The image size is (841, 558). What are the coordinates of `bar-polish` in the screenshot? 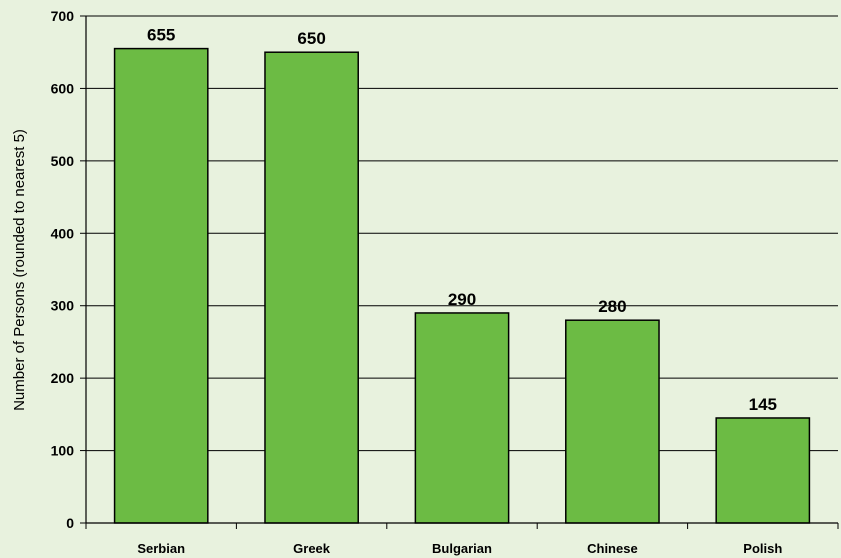 It's located at (763, 470).